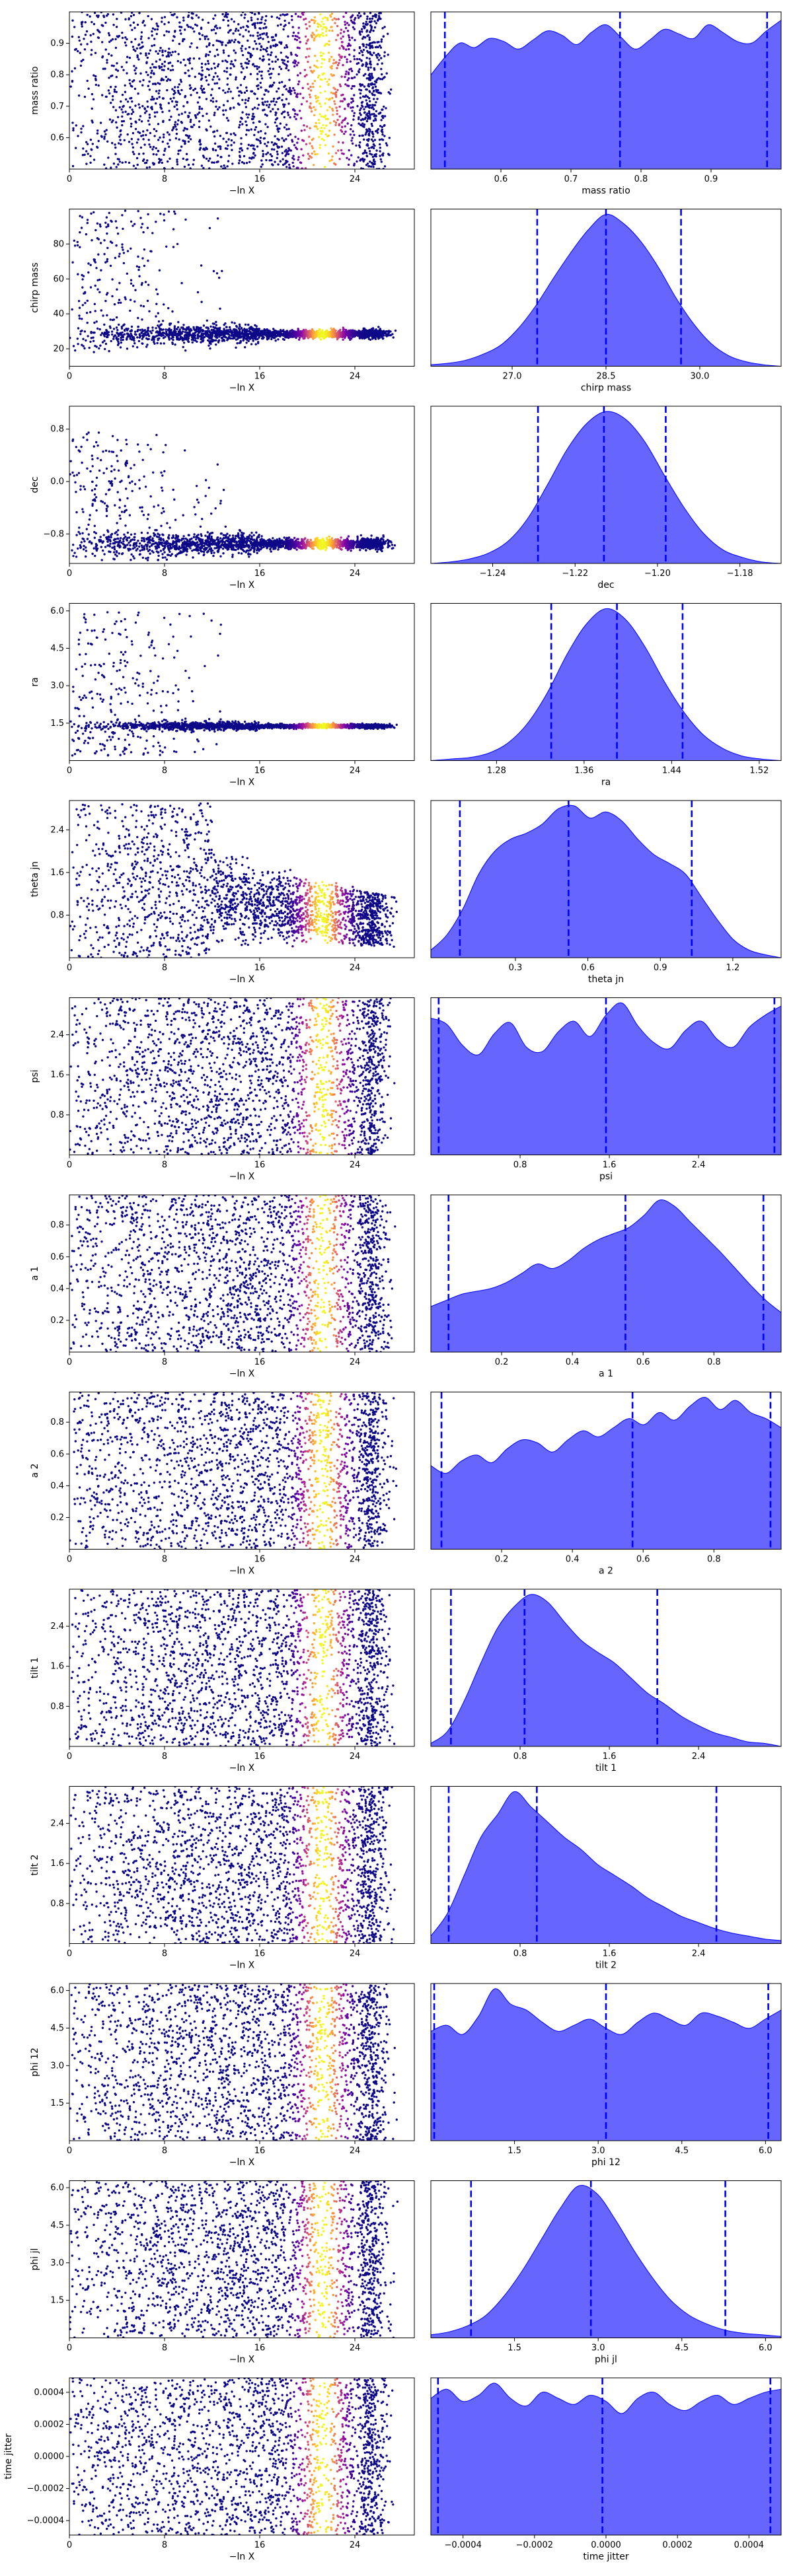 This screenshot has width=793, height=2576. Describe the element at coordinates (57, 2066) in the screenshot. I see `trace-ytick-label: 3.0` at that location.